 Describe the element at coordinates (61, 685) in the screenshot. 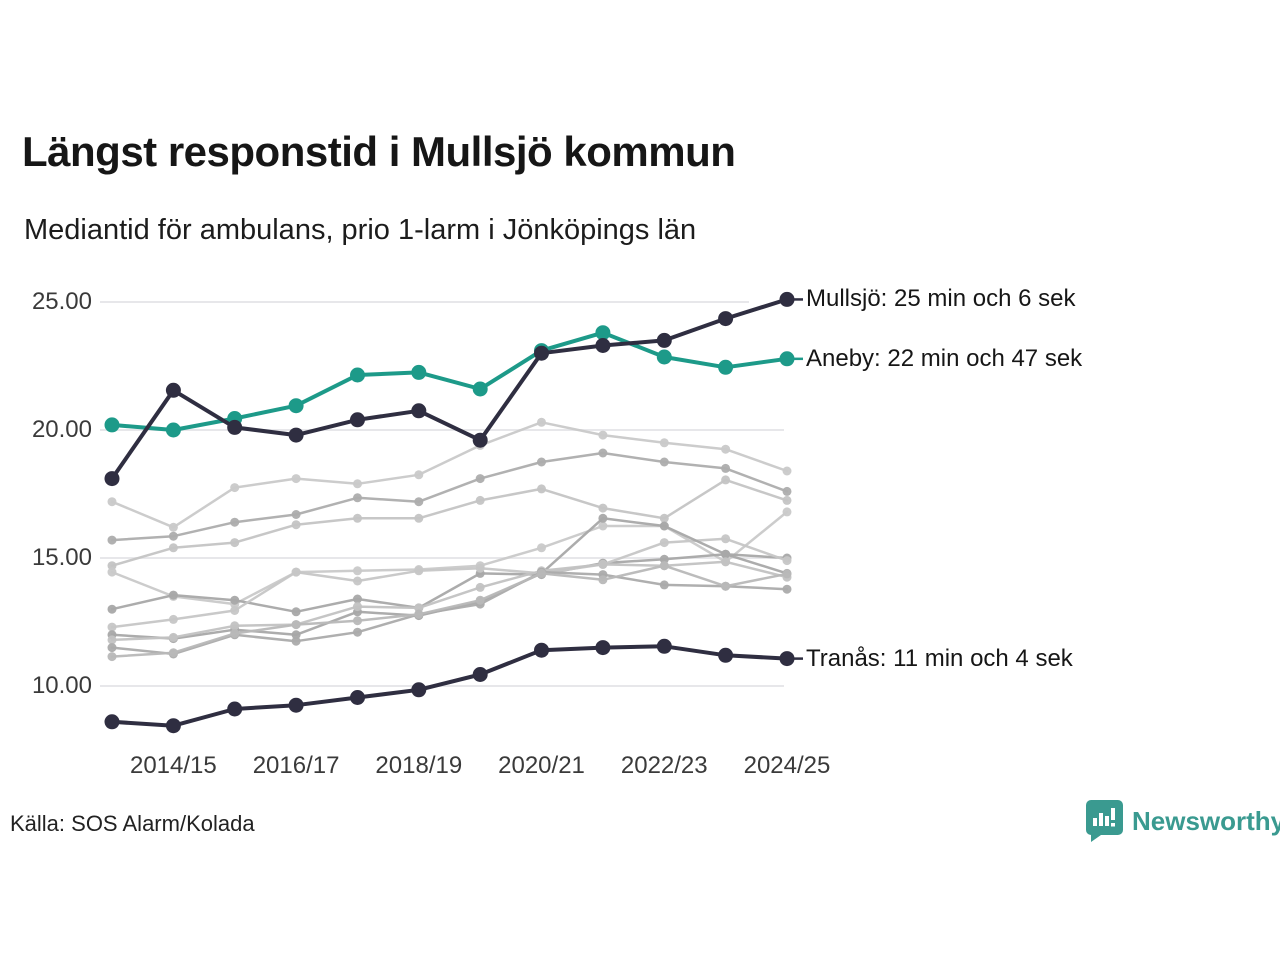

I see `y-tick-label-10: 10.00` at that location.